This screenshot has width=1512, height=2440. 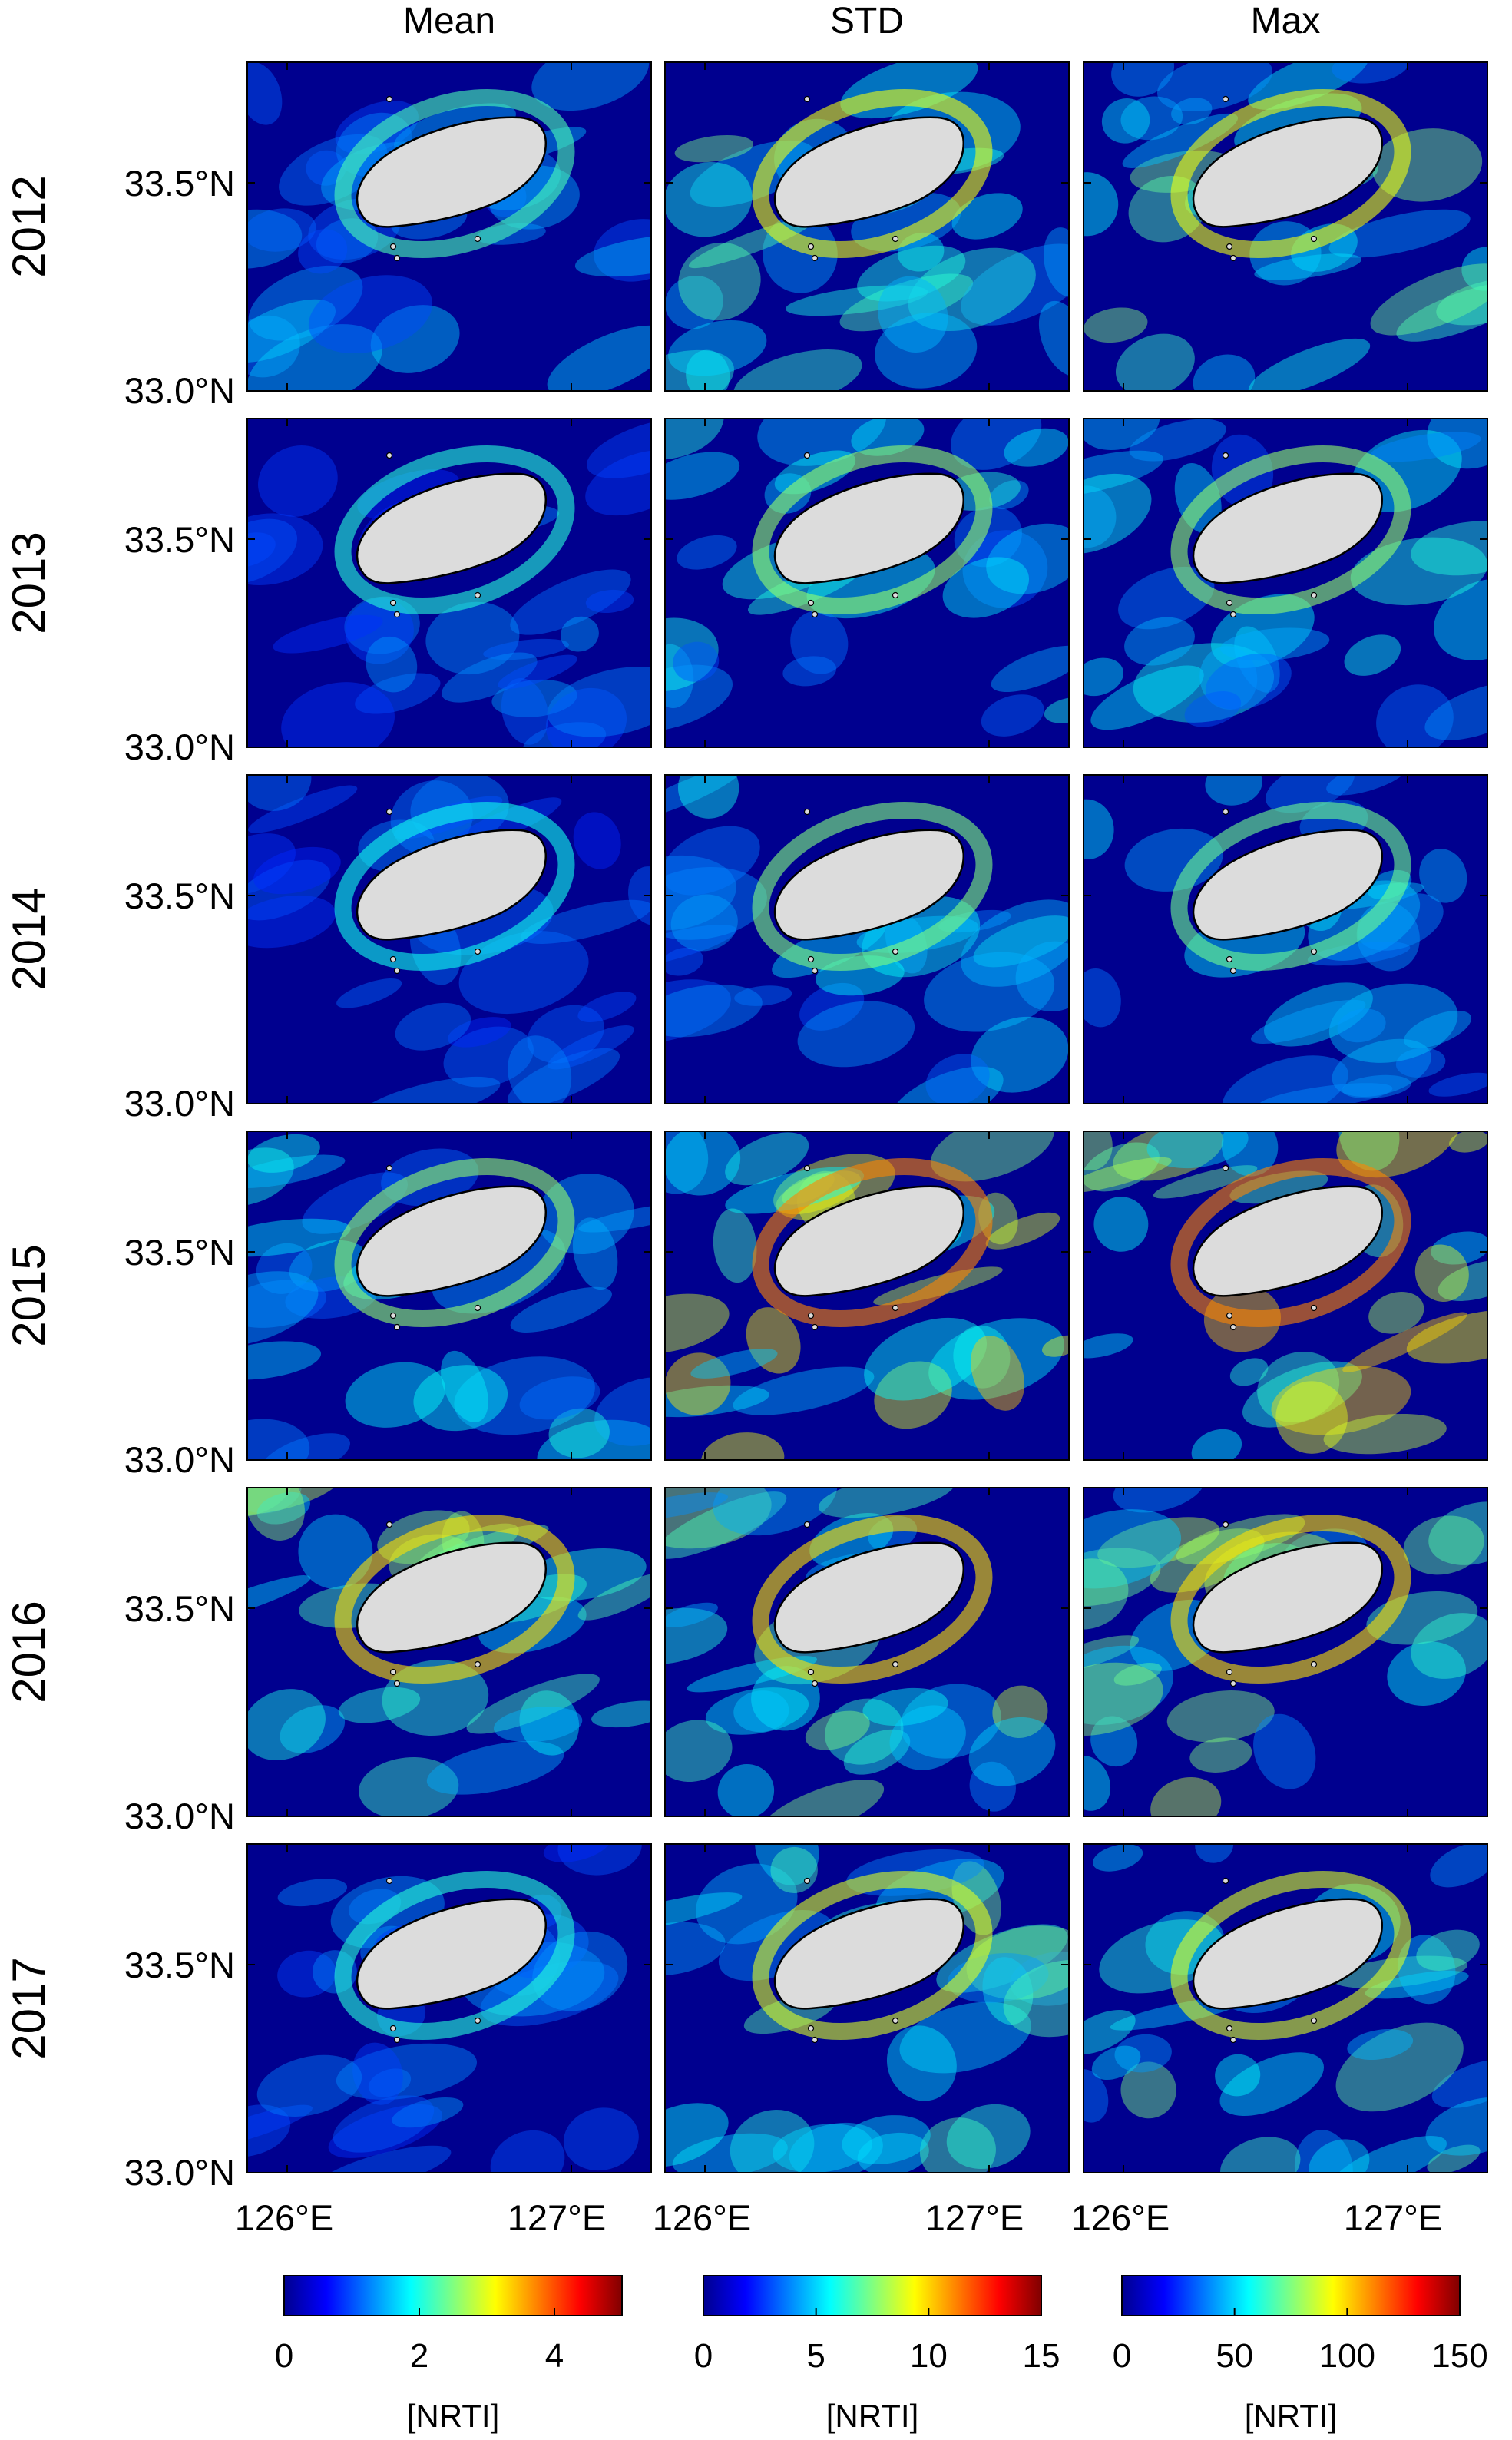 I want to click on colorbar-tick-label: 4, so click(x=554, y=2356).